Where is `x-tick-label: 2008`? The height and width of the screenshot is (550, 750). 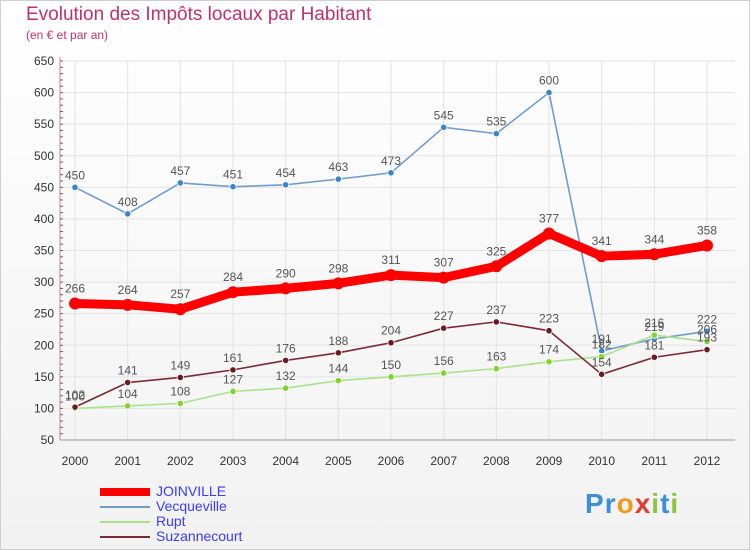
x-tick-label: 2008 is located at coordinates (496, 461).